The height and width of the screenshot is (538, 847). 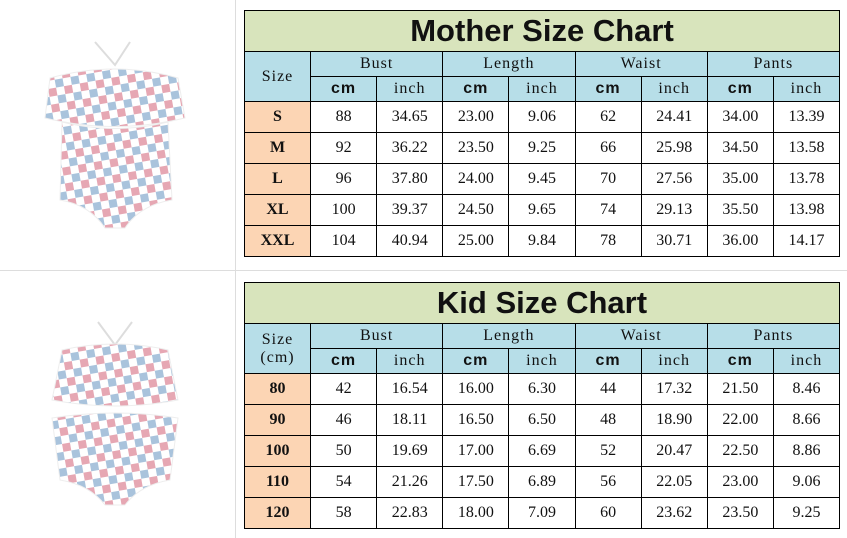 What do you see at coordinates (674, 420) in the screenshot?
I see `cell: 18.90` at bounding box center [674, 420].